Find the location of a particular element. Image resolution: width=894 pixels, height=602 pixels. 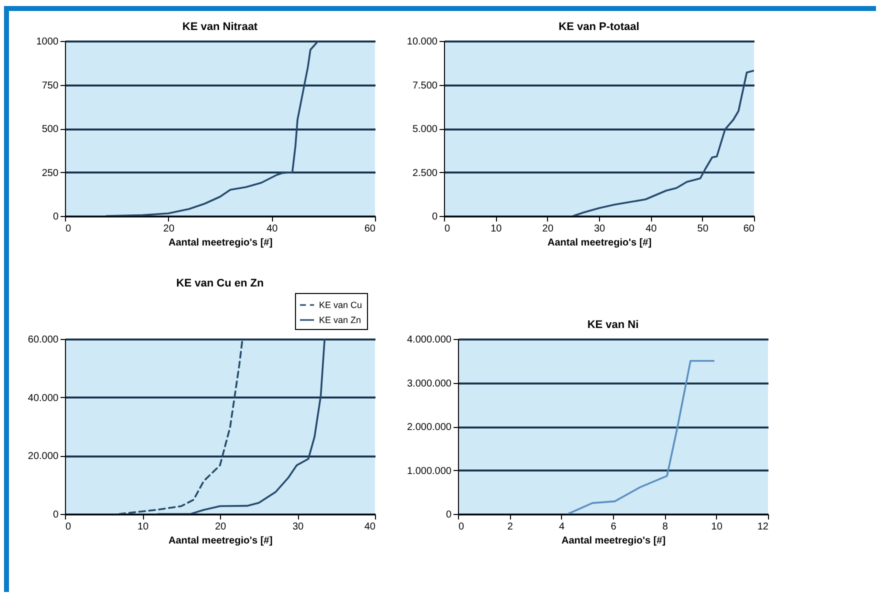

y-tick-label: 20.000 is located at coordinates (43, 456).